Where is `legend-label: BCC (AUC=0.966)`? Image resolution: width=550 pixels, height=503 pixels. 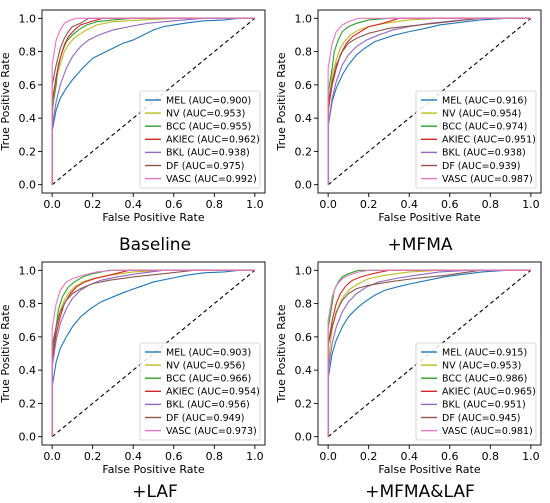 legend-label: BCC (AUC=0.966) is located at coordinates (208, 379).